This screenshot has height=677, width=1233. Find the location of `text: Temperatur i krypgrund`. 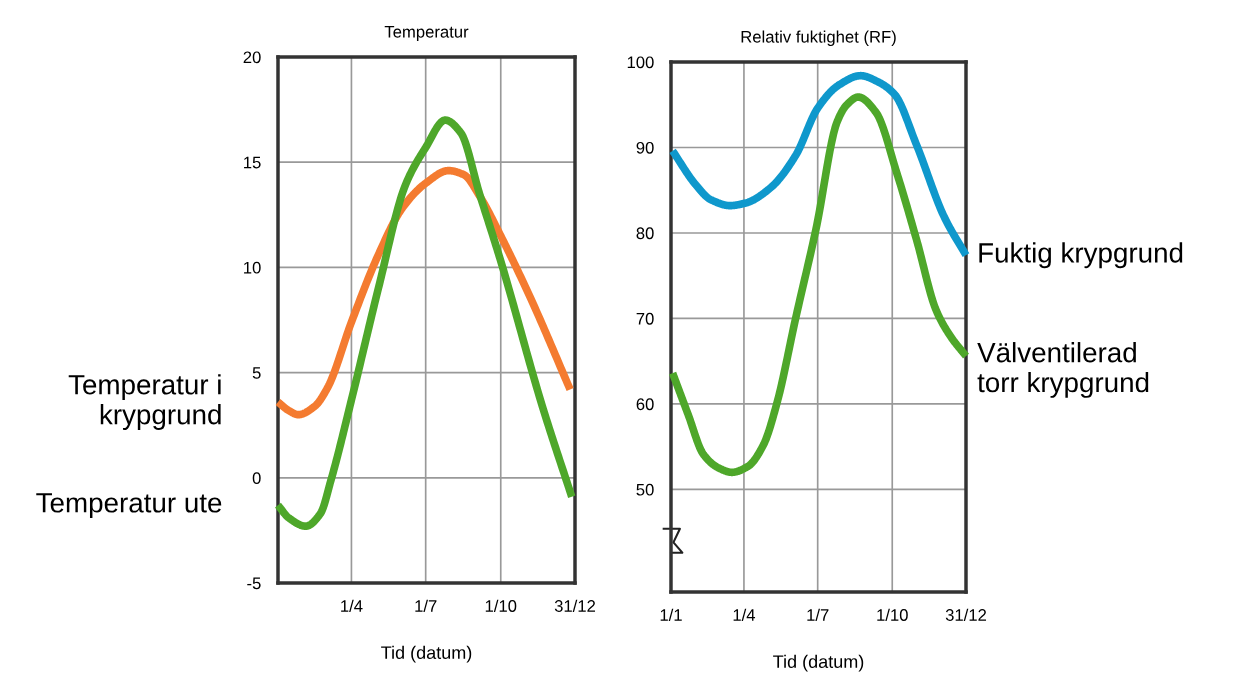

text: Temperatur i krypgrund is located at coordinates (144, 402).